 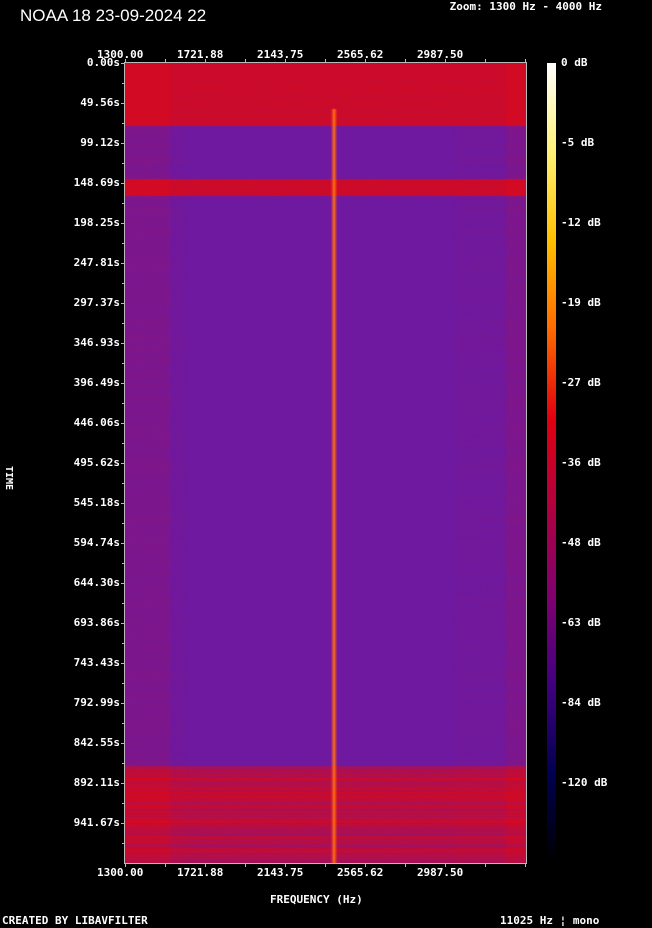 What do you see at coordinates (440, 872) in the screenshot?
I see `x-tick-label-bottom: 2987.50` at bounding box center [440, 872].